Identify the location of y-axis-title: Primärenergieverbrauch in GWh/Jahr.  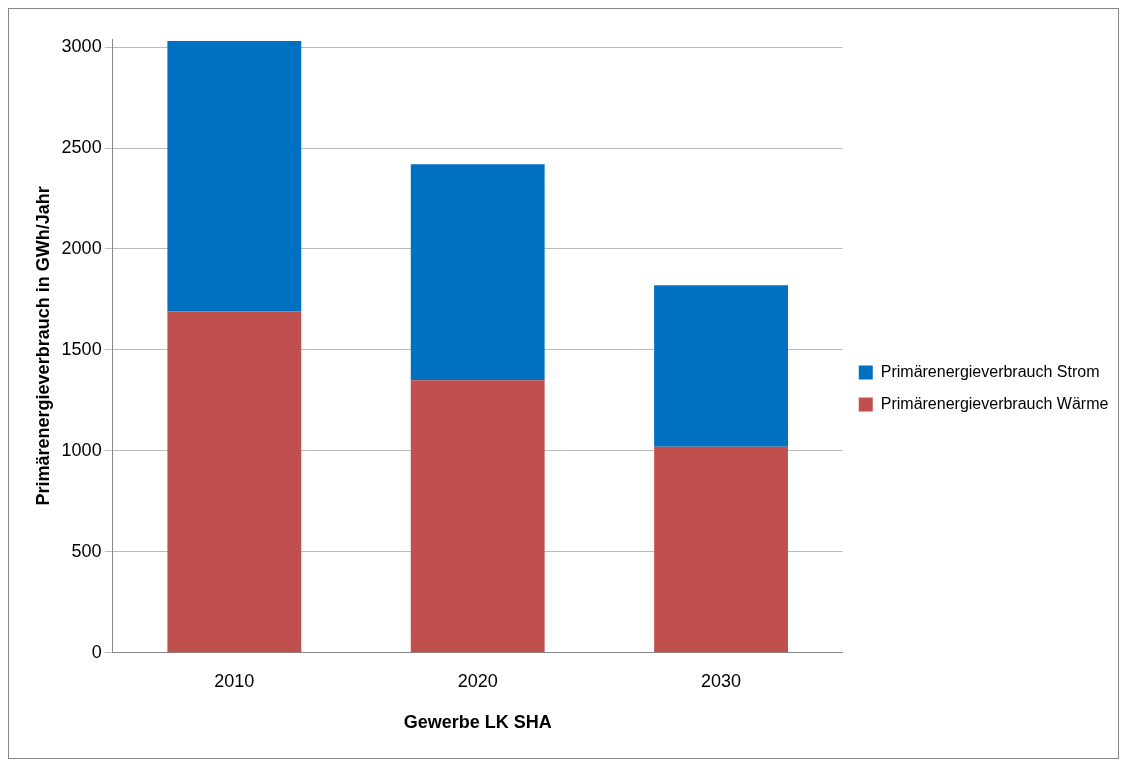
(42, 346).